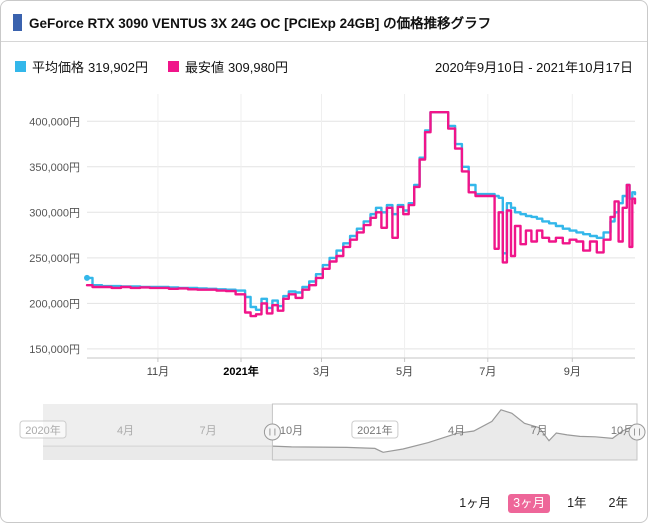  I want to click on range-button-1m: 1ヶ月, so click(475, 503).